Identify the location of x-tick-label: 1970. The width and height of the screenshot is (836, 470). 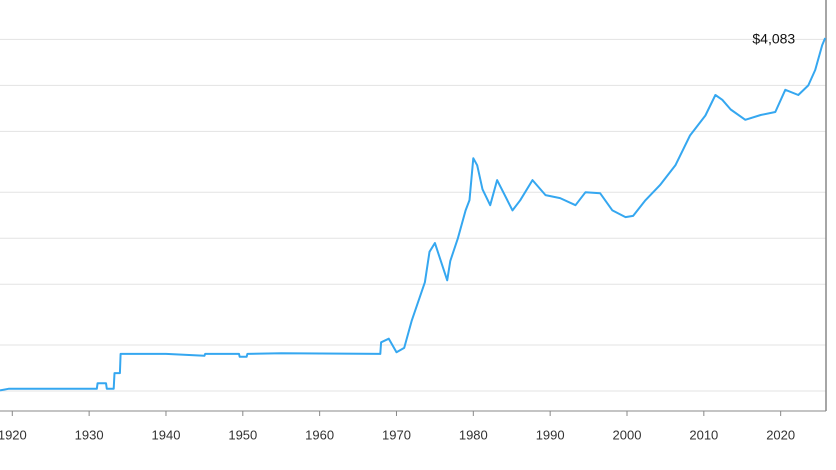
(396, 434).